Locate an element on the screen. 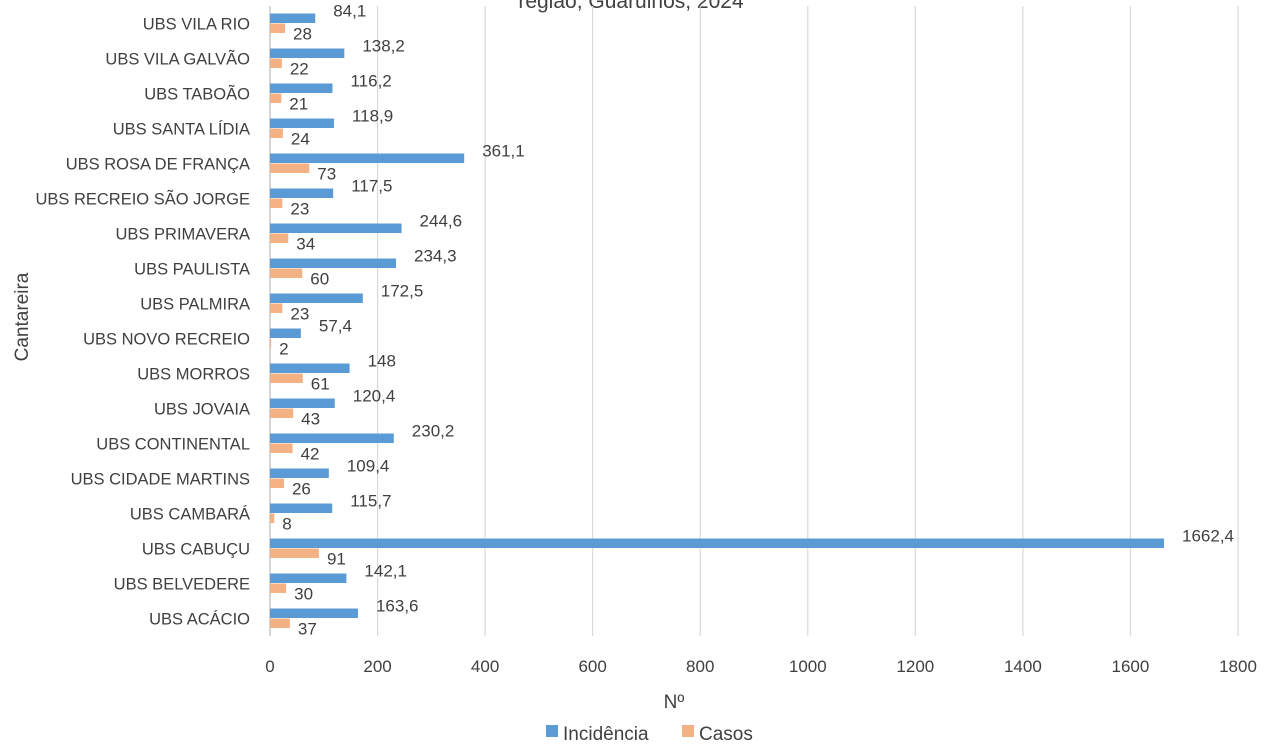 The width and height of the screenshot is (1272, 745). x-tick-label-600: 600 is located at coordinates (592, 666).